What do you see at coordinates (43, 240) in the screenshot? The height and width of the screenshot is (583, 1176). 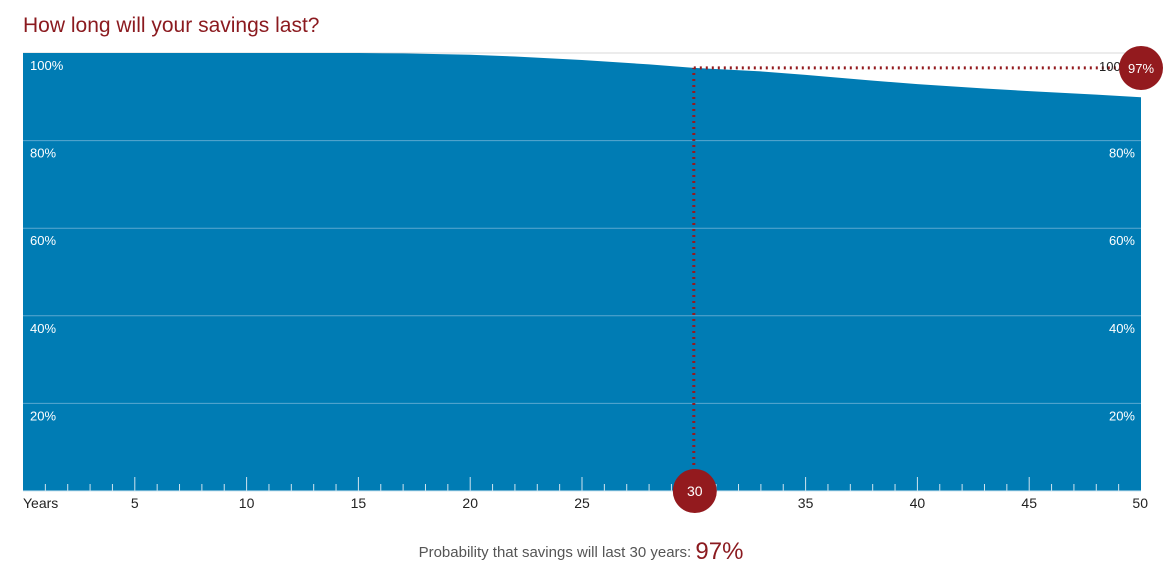 I see `y-tick-label-left: 60%` at bounding box center [43, 240].